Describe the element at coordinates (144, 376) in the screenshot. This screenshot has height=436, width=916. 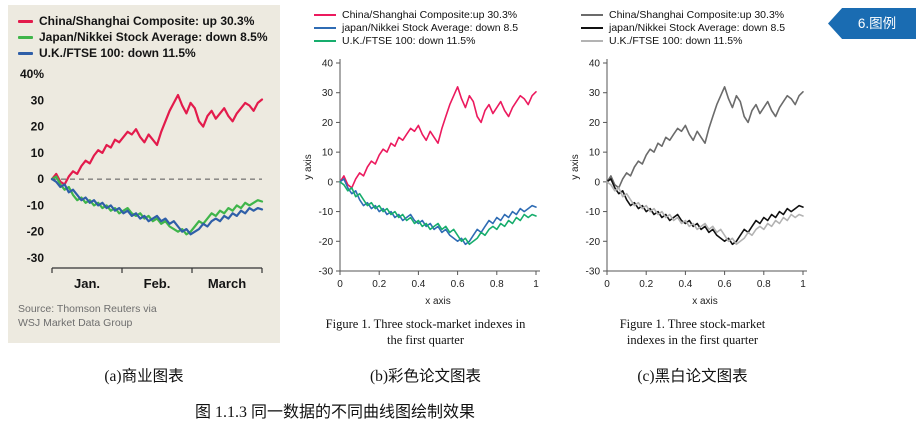
I see `caption-business-chart: (a)商业图表` at that location.